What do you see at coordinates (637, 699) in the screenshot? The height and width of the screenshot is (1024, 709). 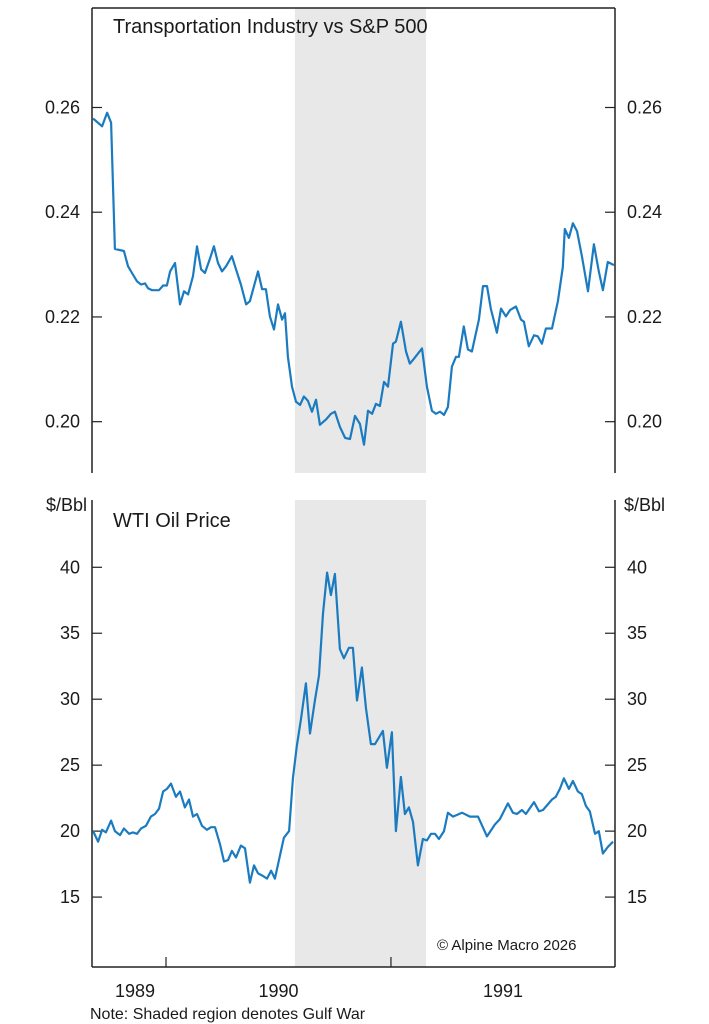 I see `y-tick-label-right: 30` at bounding box center [637, 699].